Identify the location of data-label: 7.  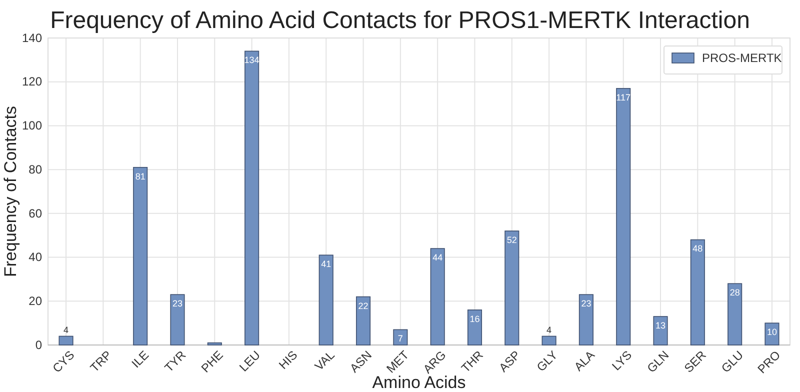
(400, 338).